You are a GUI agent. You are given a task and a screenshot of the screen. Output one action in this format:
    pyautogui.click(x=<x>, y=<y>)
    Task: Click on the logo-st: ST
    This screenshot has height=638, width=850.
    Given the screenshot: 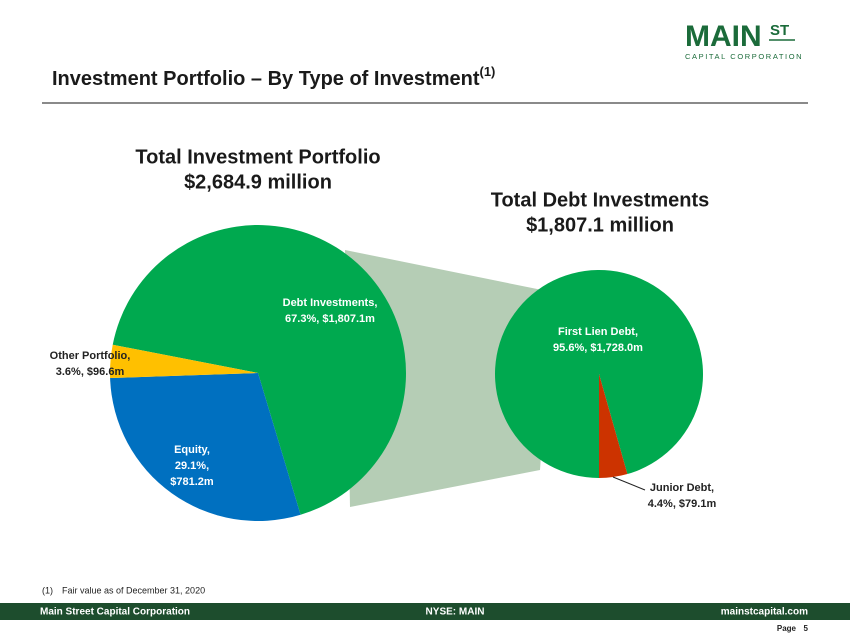 What is the action you would take?
    pyautogui.click(x=779, y=30)
    